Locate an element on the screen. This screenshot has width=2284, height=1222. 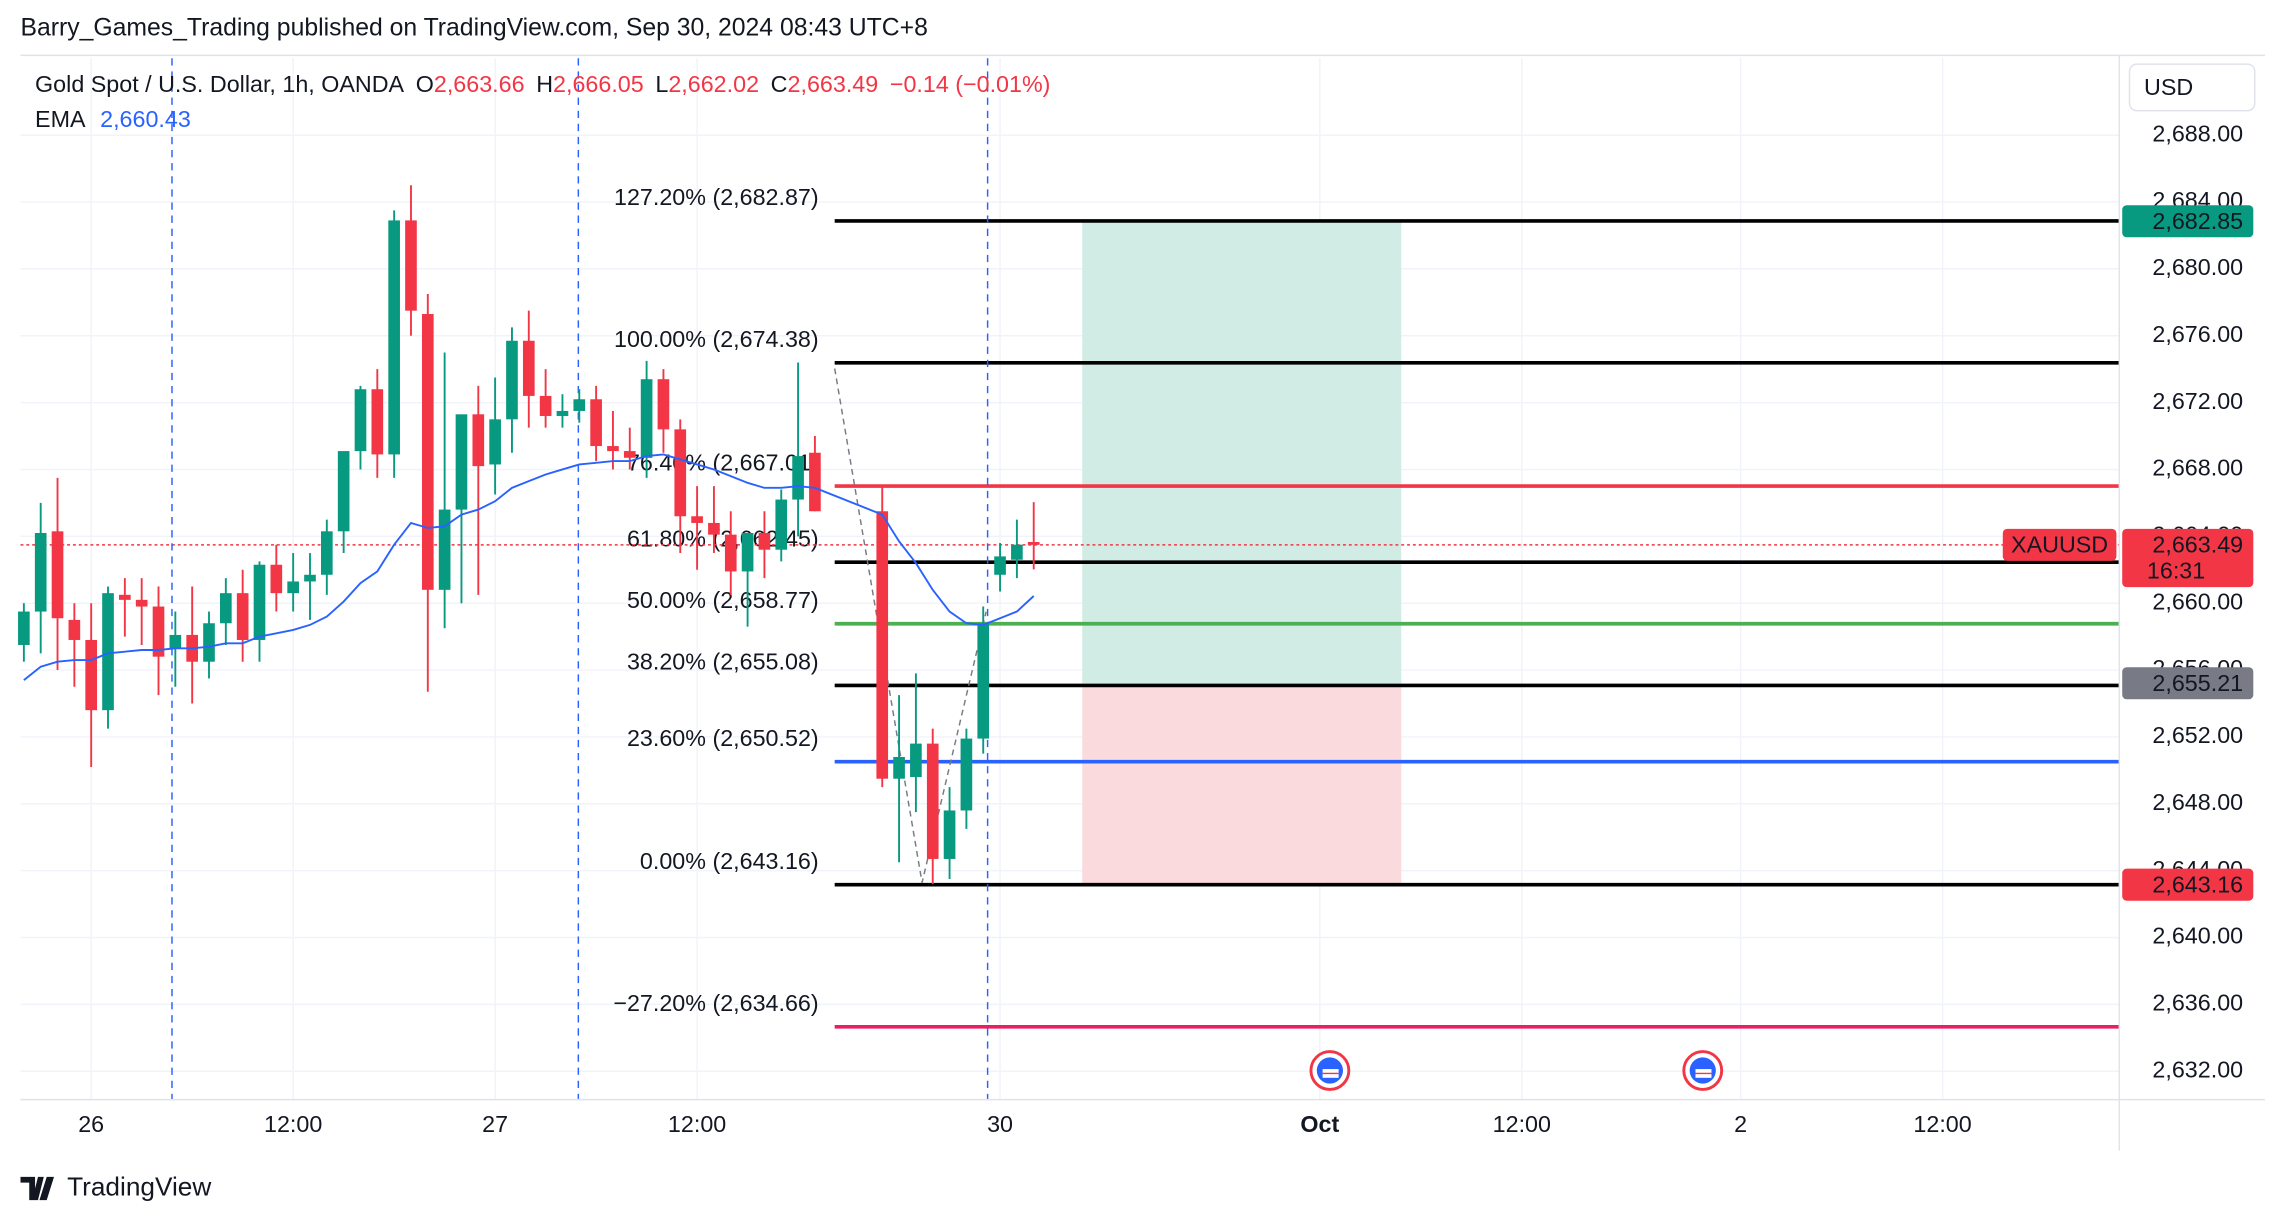
y-tick-label: 2,648.00 is located at coordinates (2197, 802).